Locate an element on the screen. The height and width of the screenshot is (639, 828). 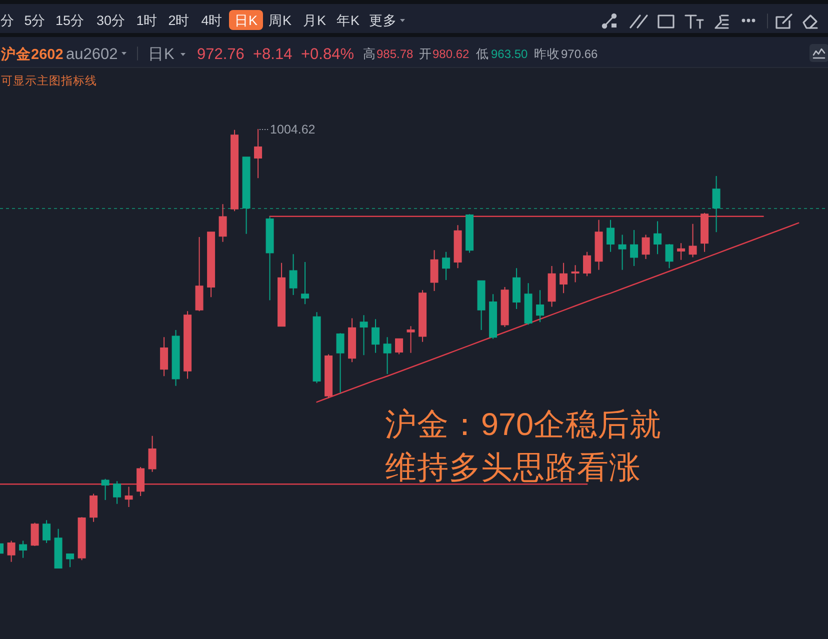
text: 分 is located at coordinates (7, 20).